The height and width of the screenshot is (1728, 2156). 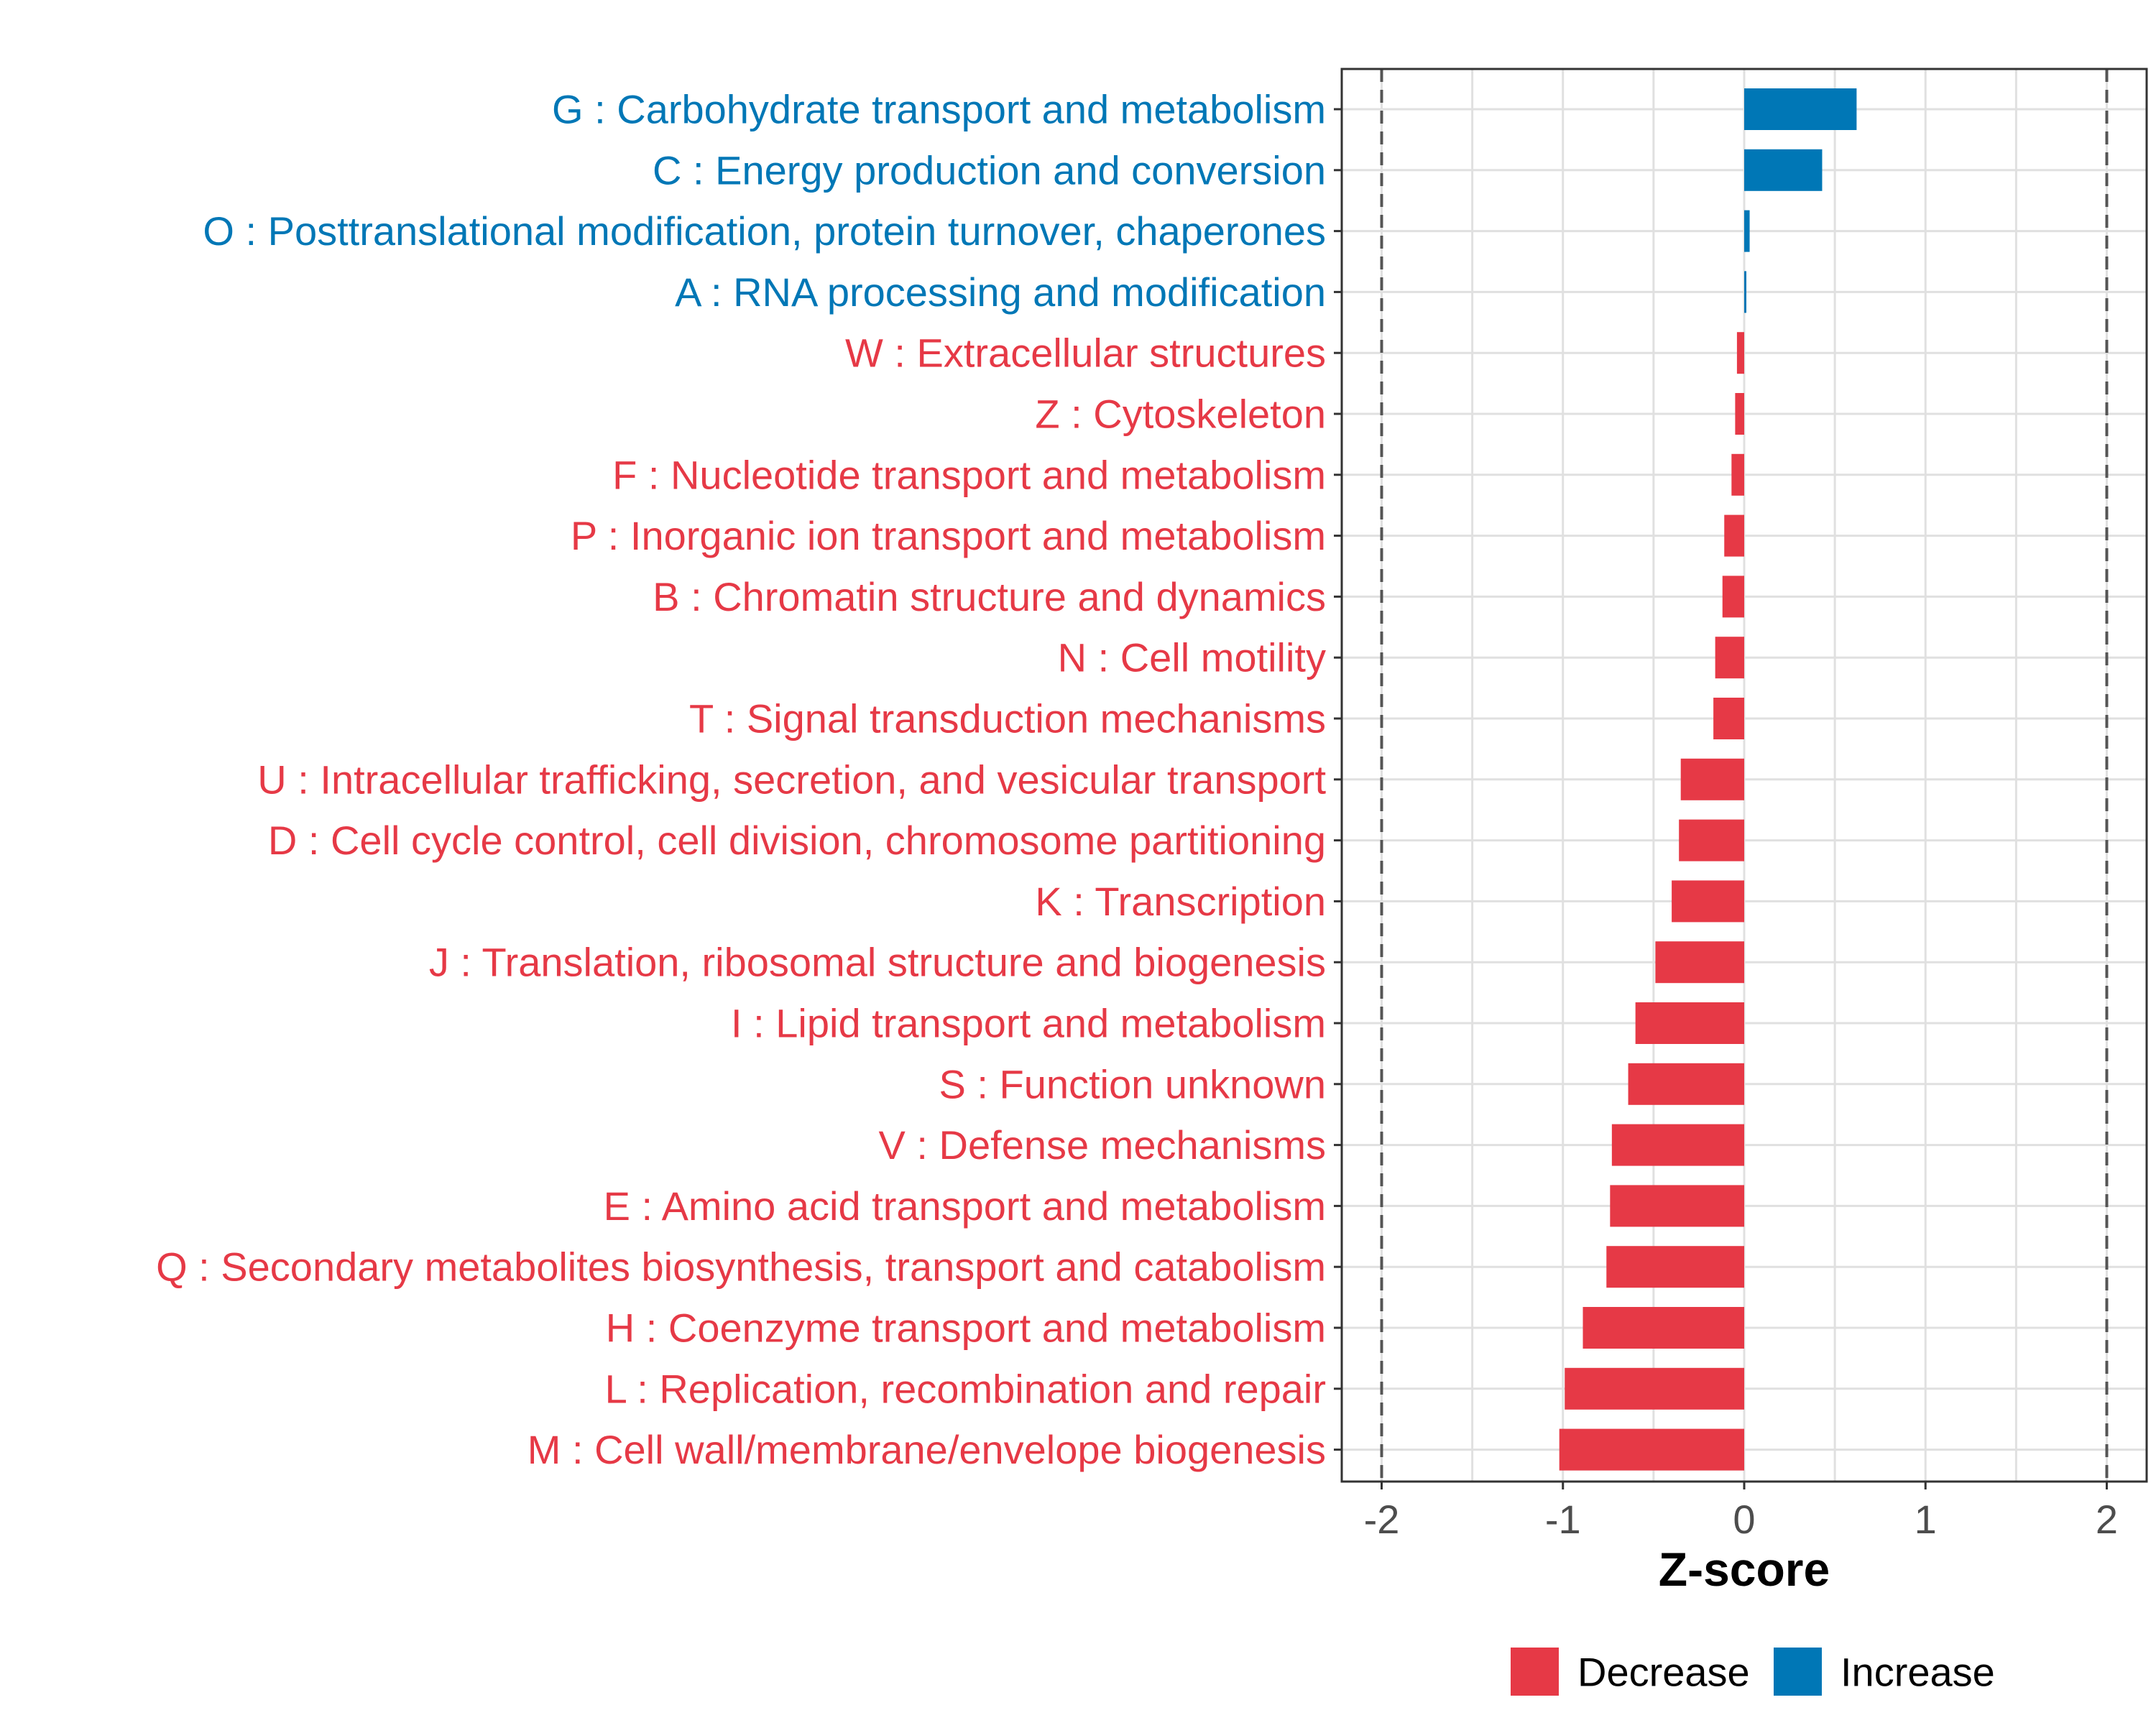 I want to click on y-ticks, so click(x=1338, y=780).